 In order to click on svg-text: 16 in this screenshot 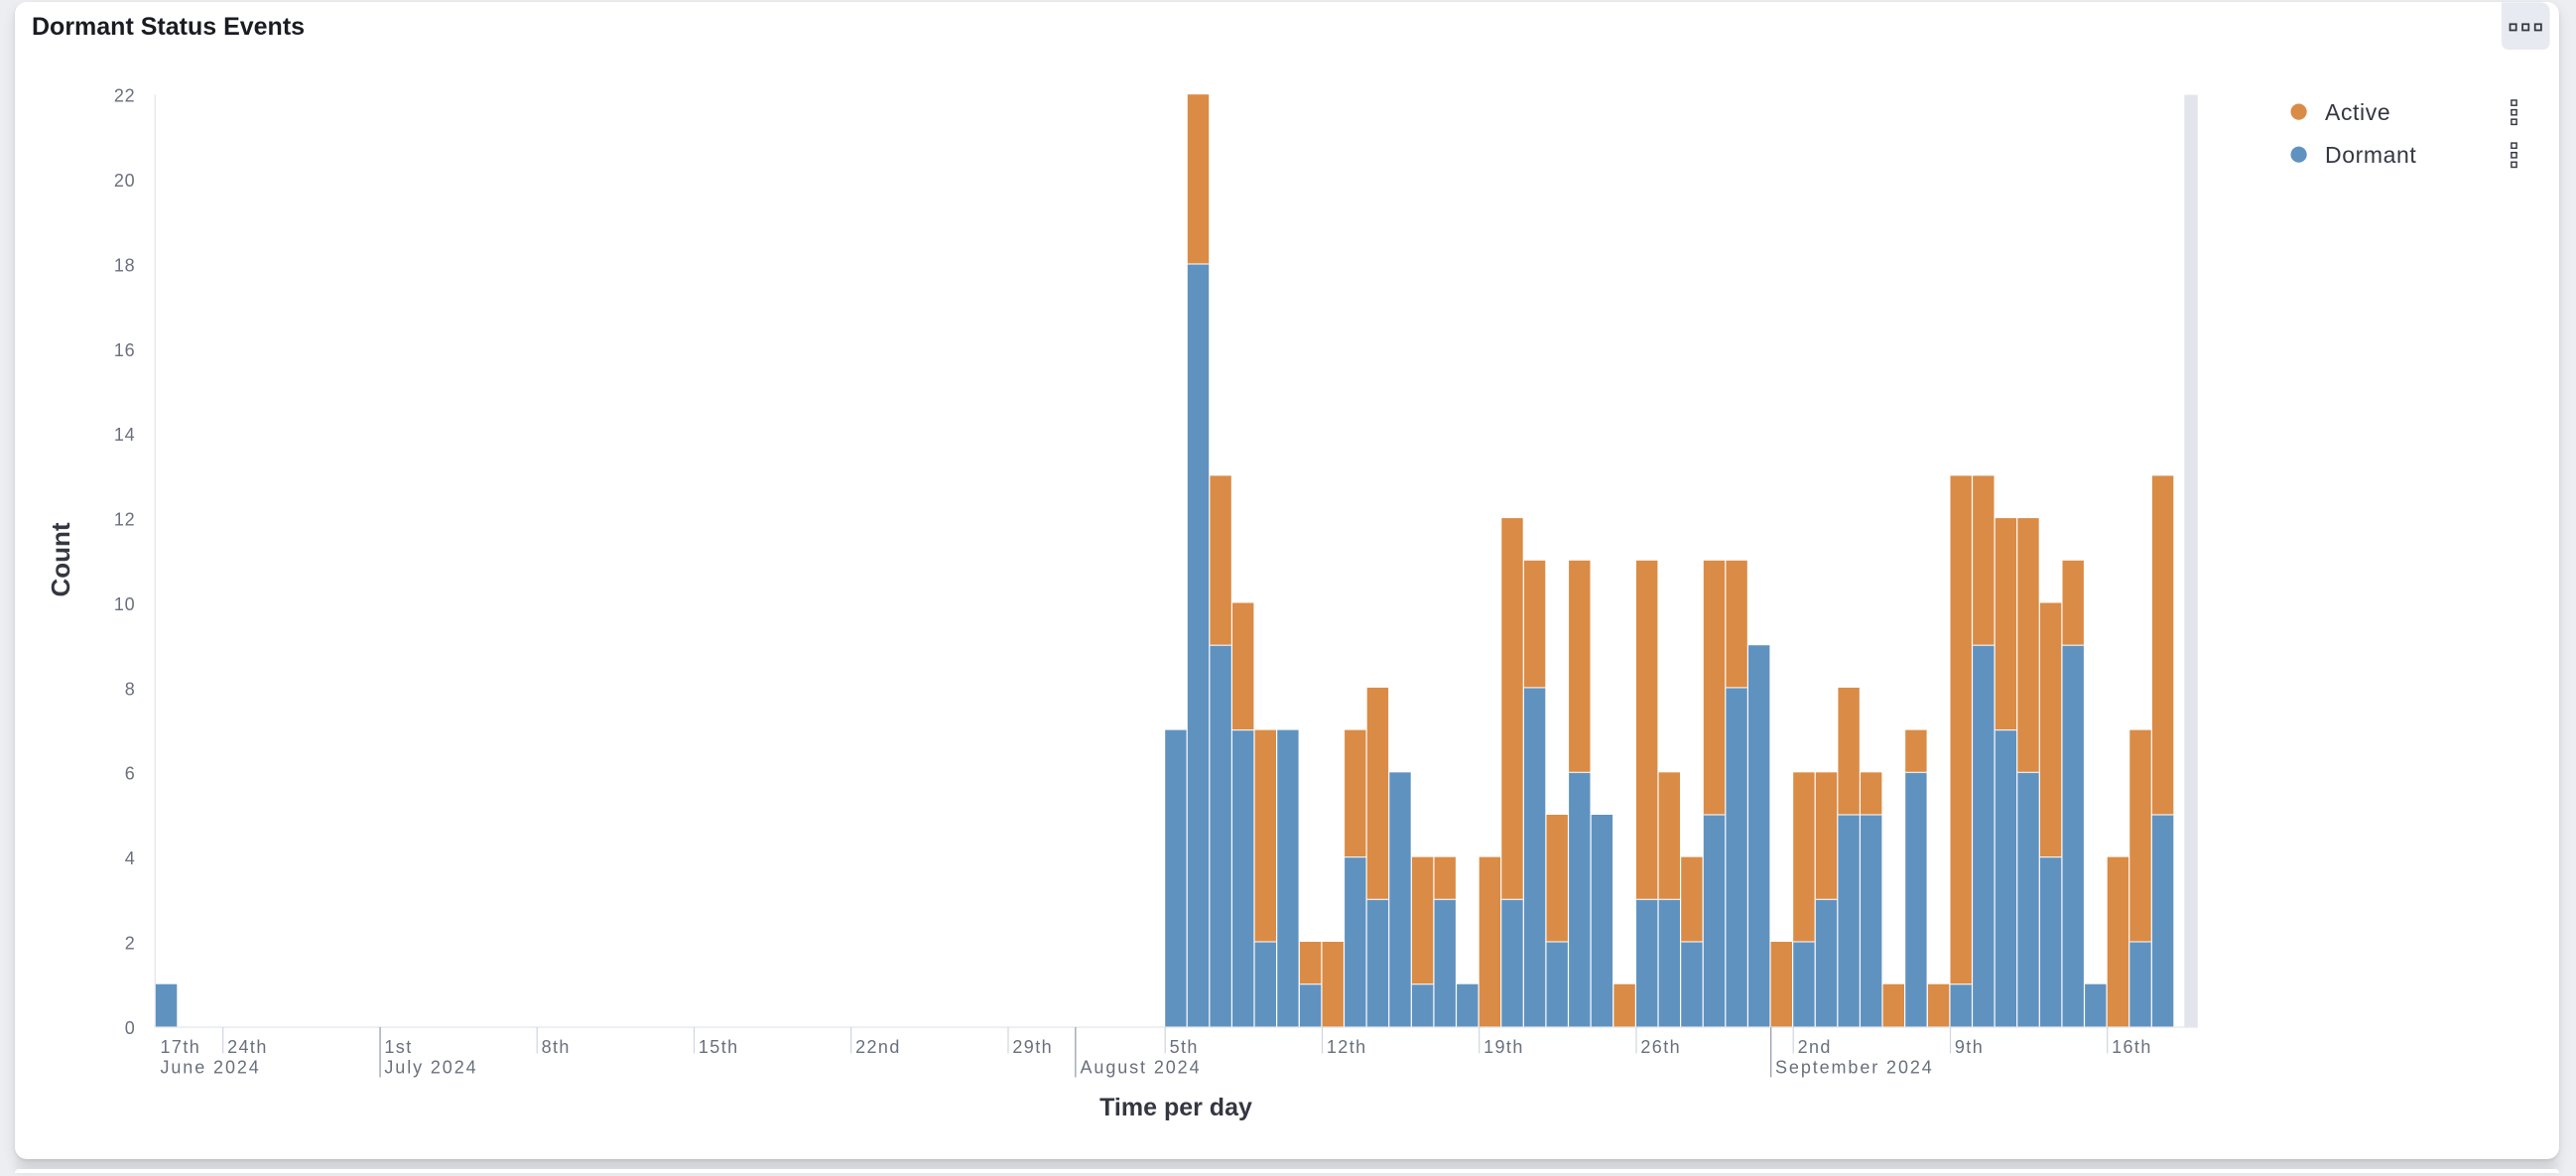, I will do `click(125, 350)`.